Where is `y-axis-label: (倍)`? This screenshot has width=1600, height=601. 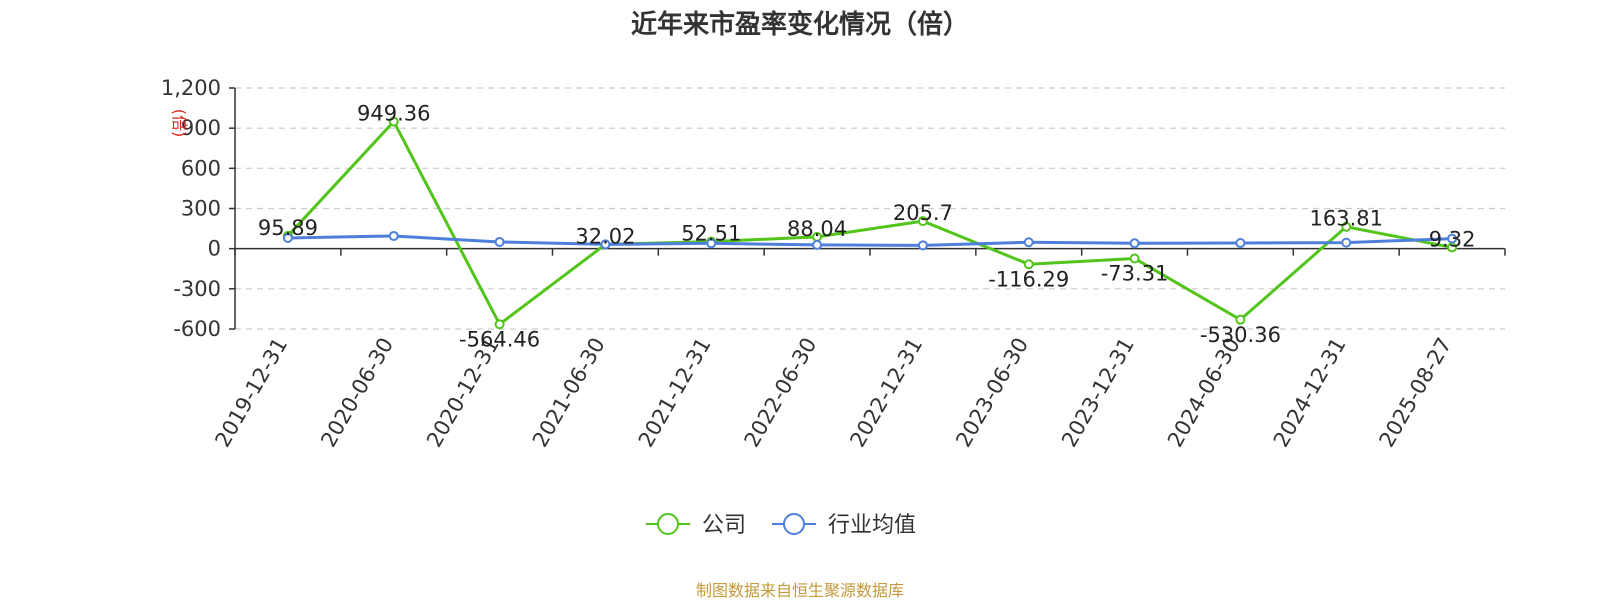 y-axis-label: (倍) is located at coordinates (179, 123).